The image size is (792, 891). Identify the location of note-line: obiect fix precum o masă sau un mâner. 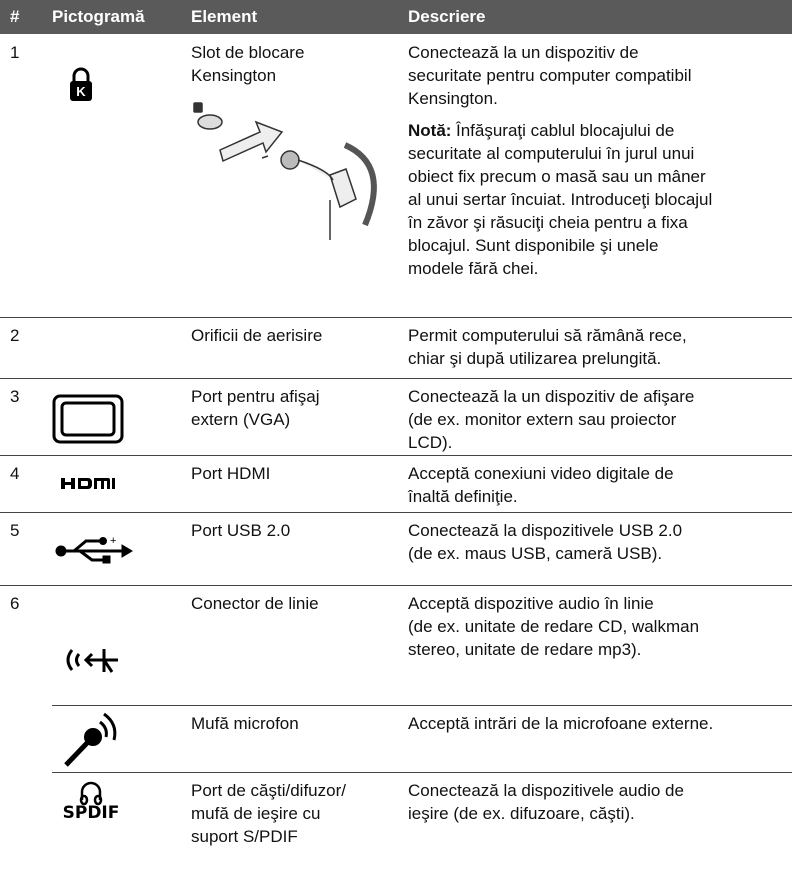
(557, 176).